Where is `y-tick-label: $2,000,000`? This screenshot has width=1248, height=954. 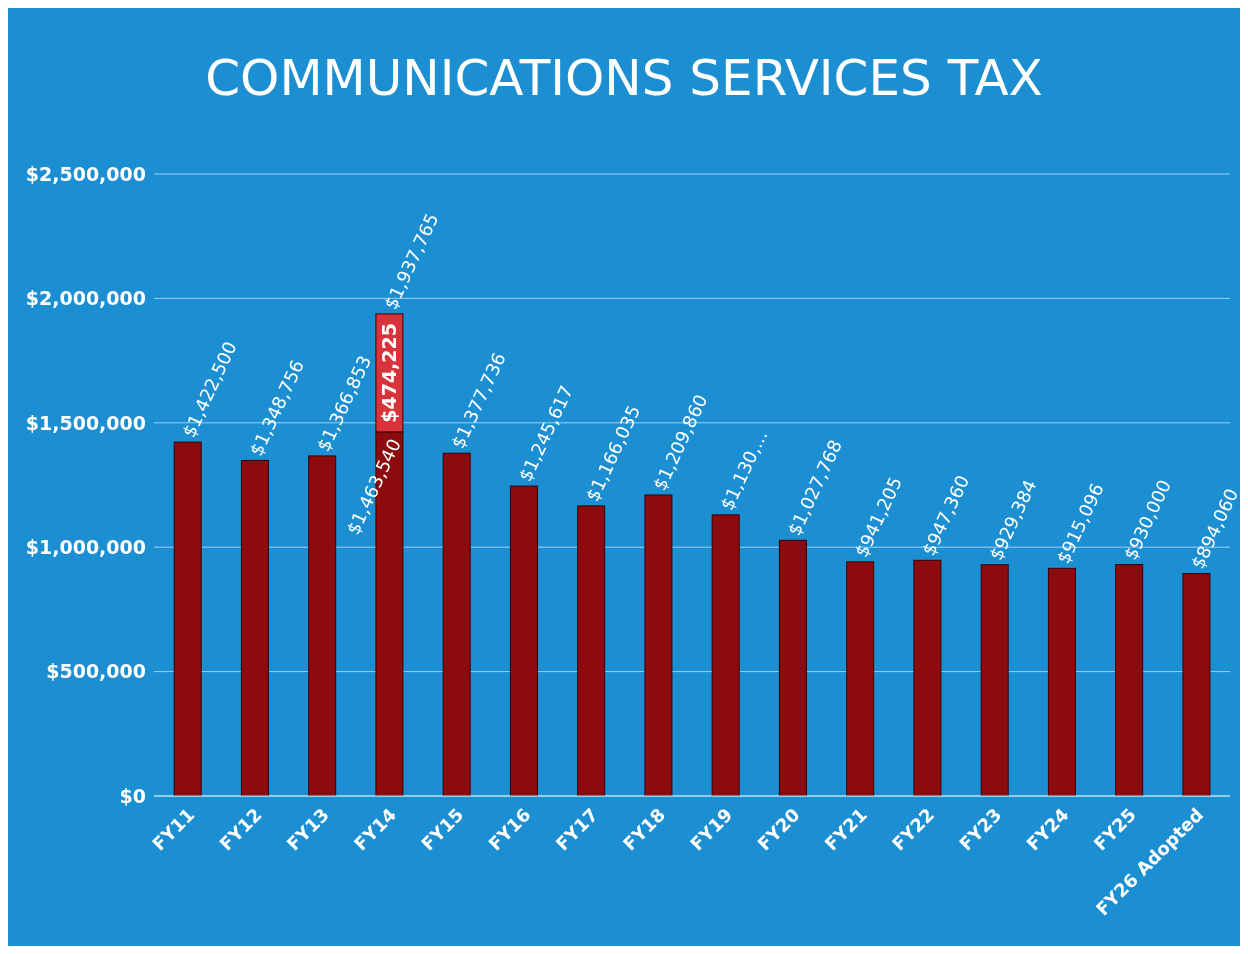
y-tick-label: $2,000,000 is located at coordinates (85, 298).